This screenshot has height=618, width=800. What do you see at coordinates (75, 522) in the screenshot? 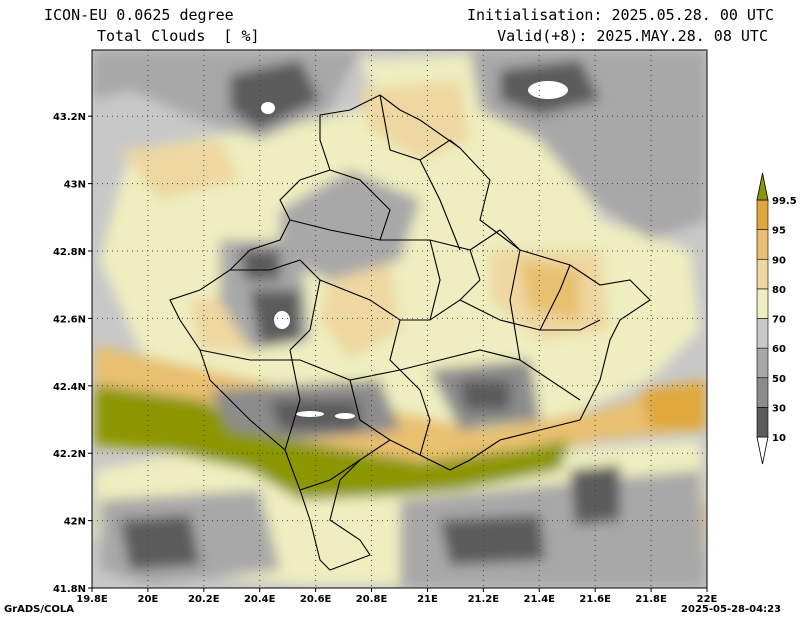
I see `lat-tick-label: 42N` at bounding box center [75, 522].